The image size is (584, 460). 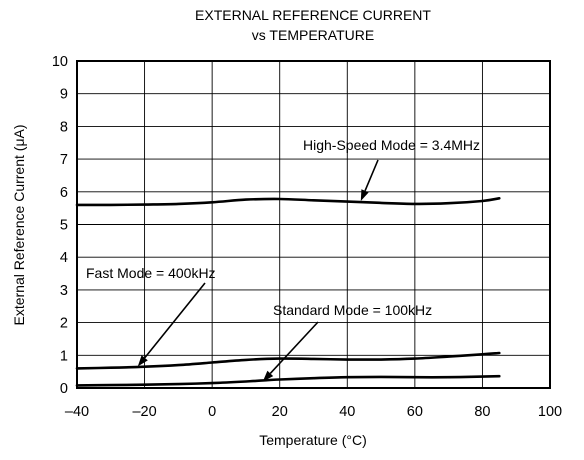 What do you see at coordinates (415, 412) in the screenshot?
I see `x-tick-label: 60` at bounding box center [415, 412].